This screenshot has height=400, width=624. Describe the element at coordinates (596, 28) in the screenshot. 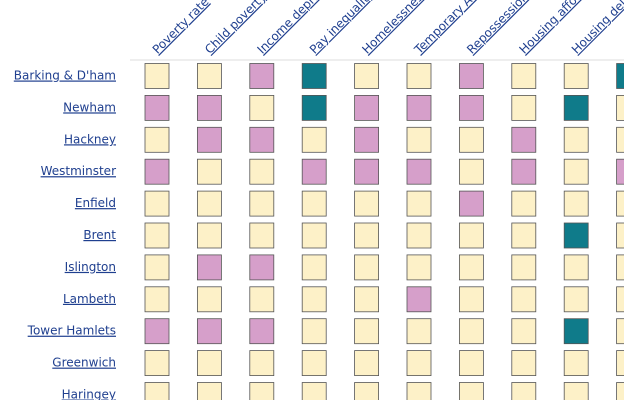

I see `column-label: Housing delivery` at that location.